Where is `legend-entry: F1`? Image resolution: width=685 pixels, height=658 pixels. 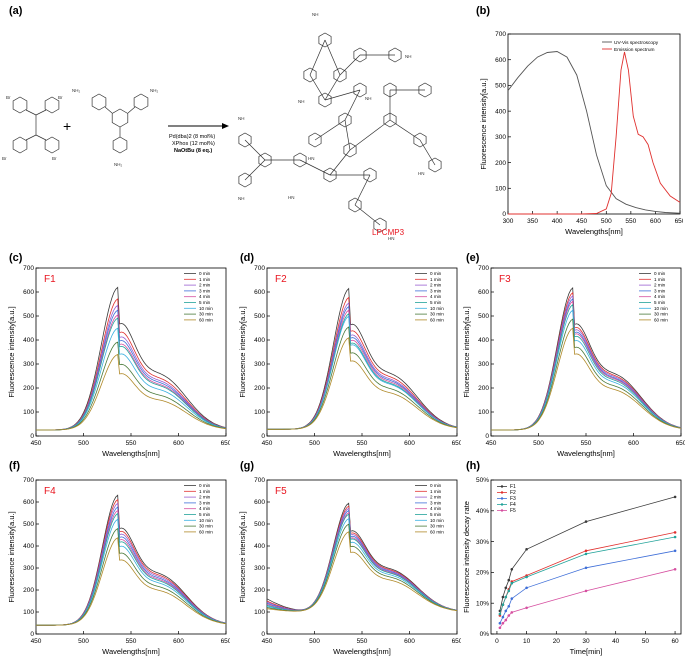 legend-entry: F1 is located at coordinates (513, 487).